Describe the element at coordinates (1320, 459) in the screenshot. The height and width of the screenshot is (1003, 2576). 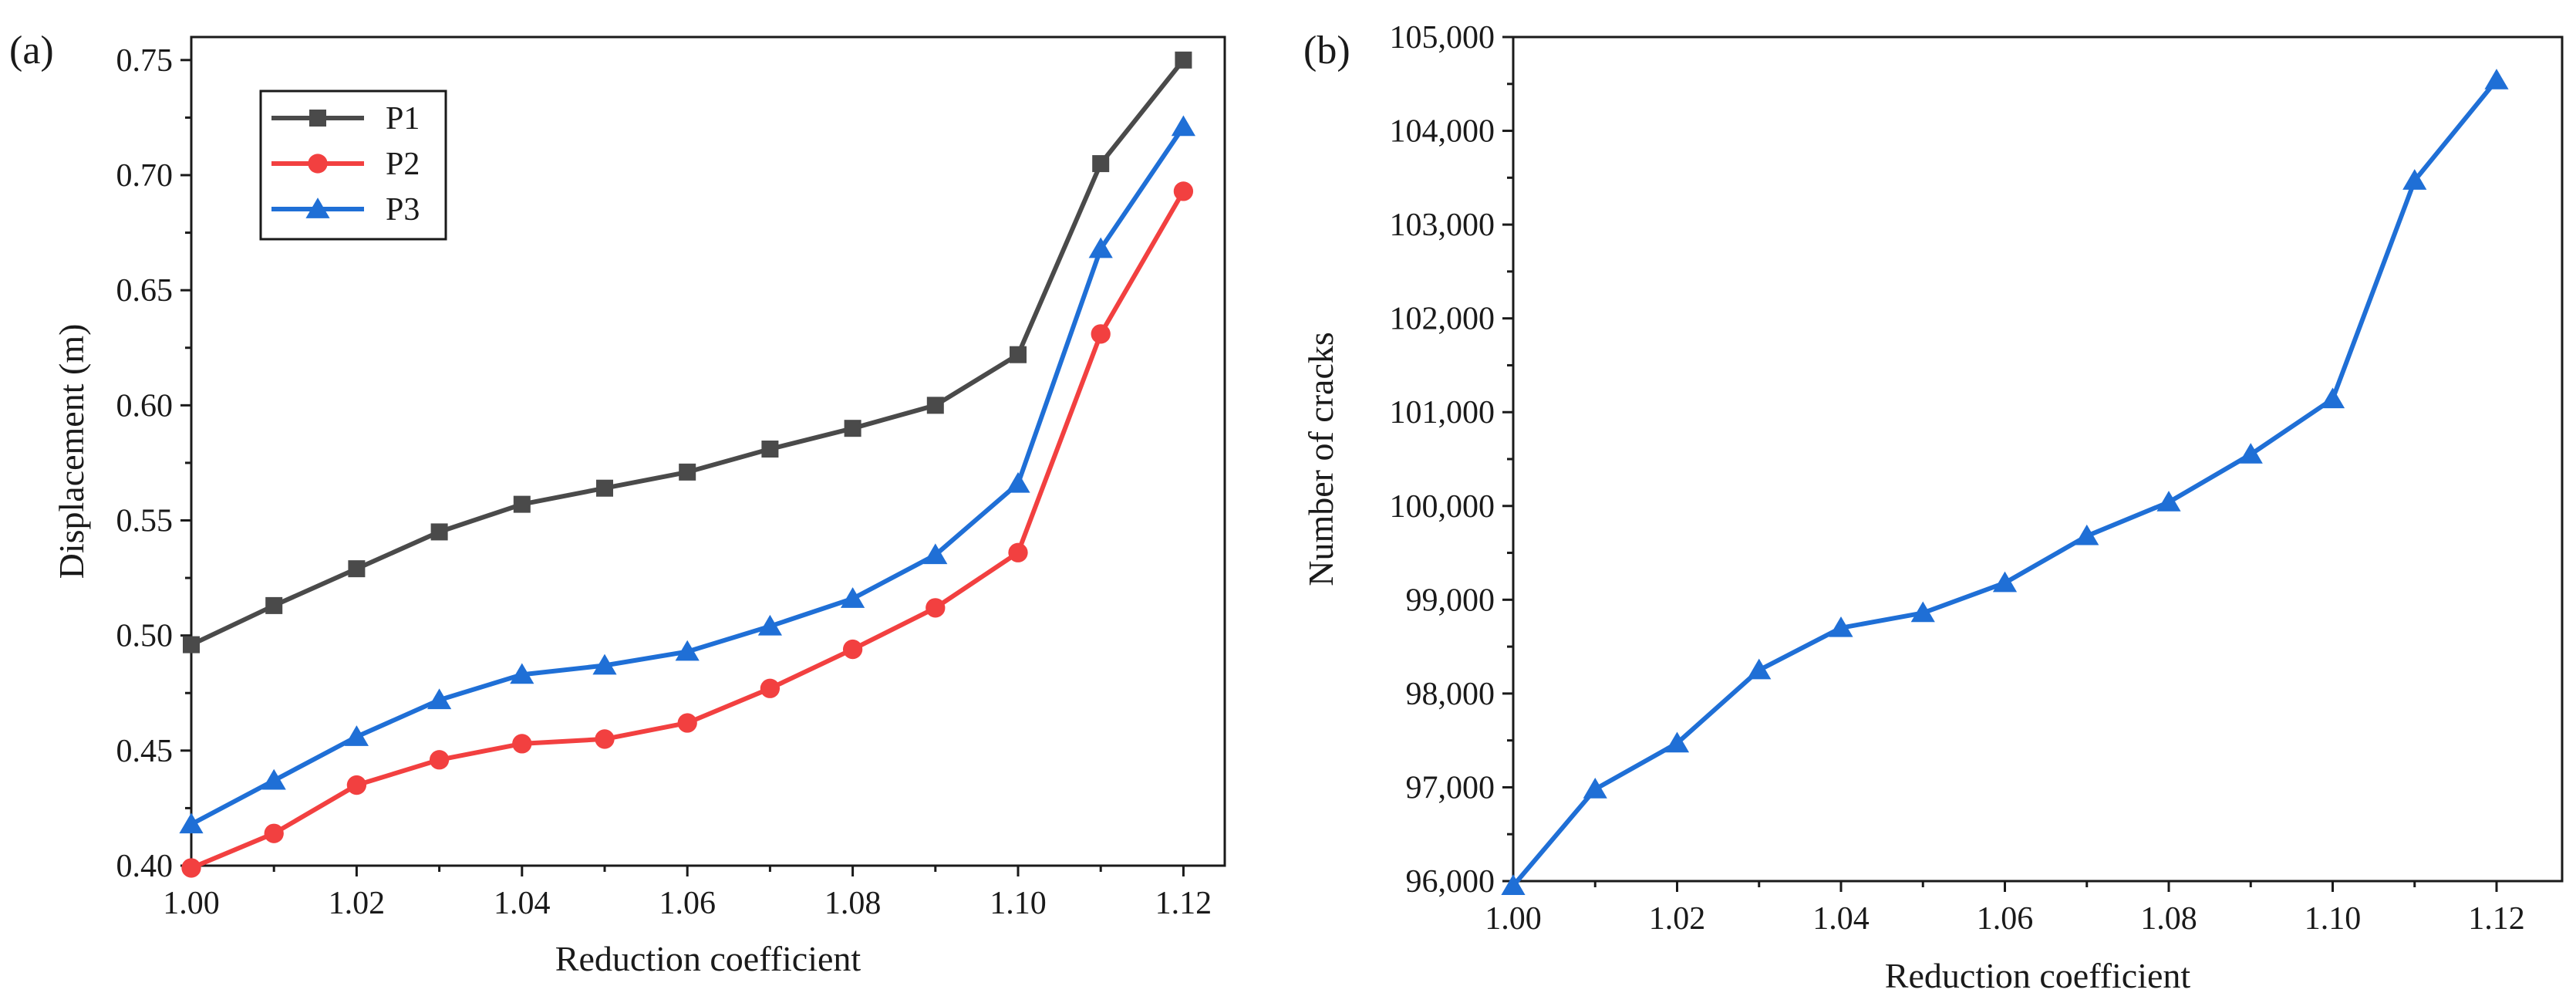
I see `panel-b-y-axis-title: Number of cracks` at that location.